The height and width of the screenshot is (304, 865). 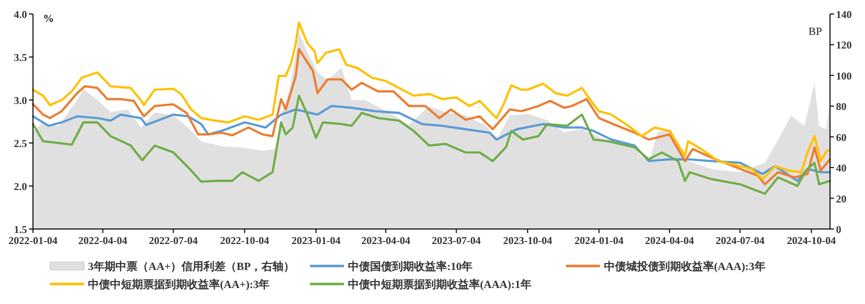 I want to click on y2-tick-label: 0, so click(x=839, y=230).